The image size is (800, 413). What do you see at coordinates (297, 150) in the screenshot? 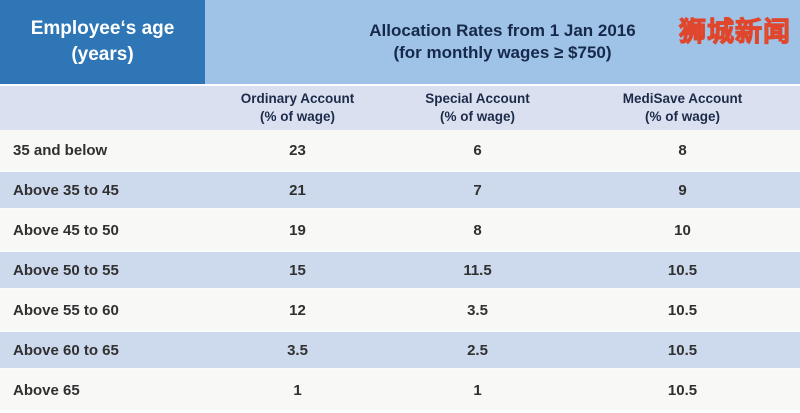
I see `row-ordinary-value: 23` at bounding box center [297, 150].